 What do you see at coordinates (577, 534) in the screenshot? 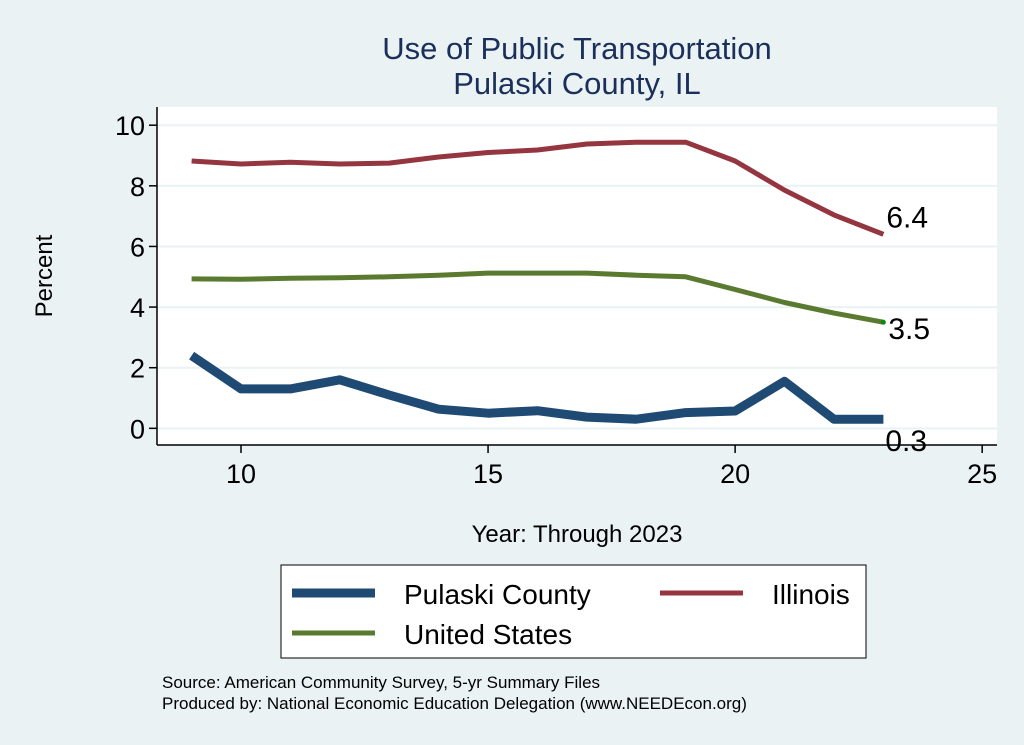
I see `x-axis-title: Year: Through 2023` at bounding box center [577, 534].